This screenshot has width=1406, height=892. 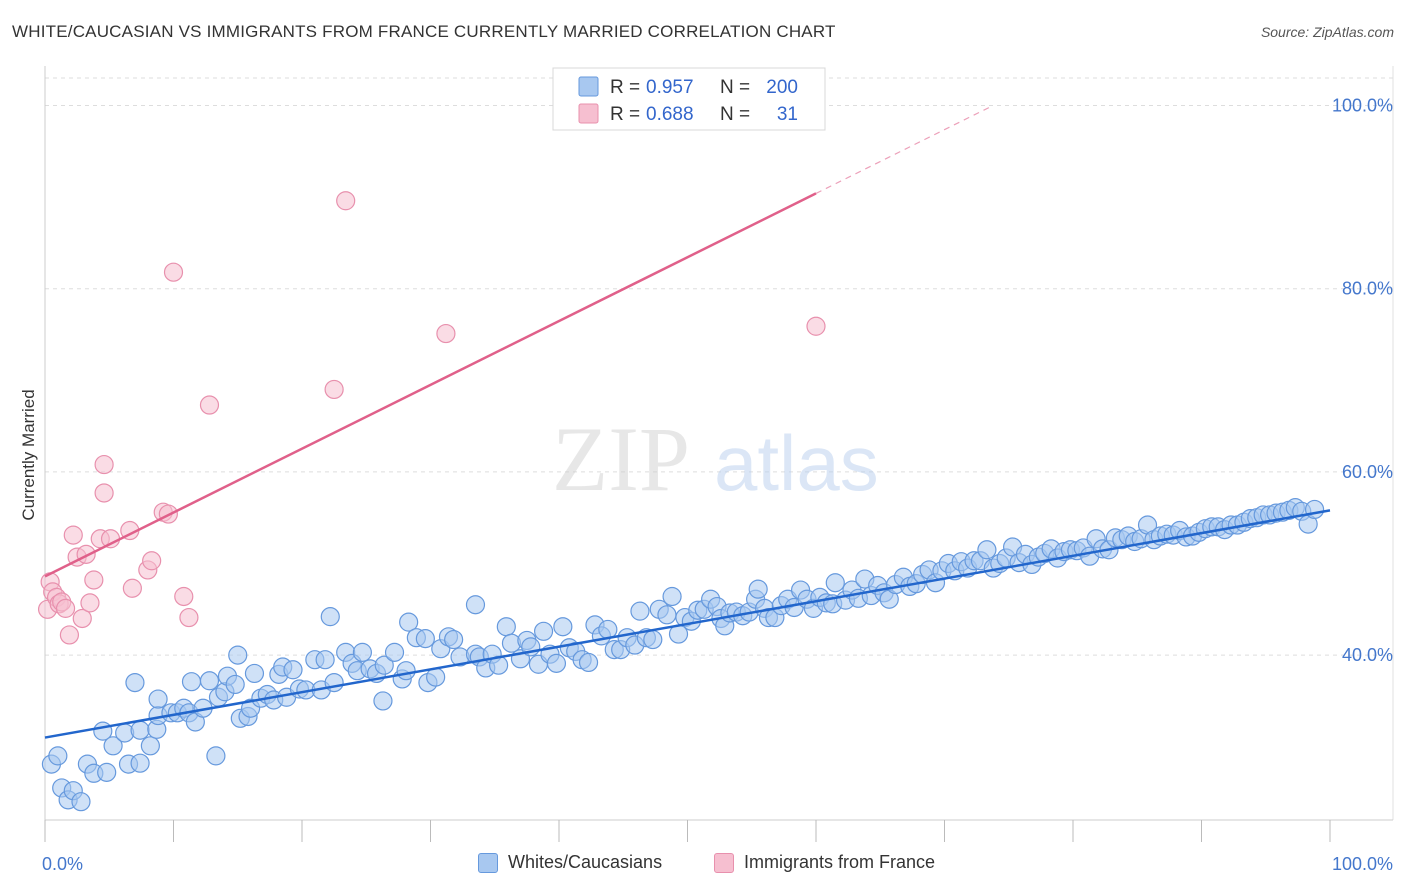 I want to click on x-tick-label-min: 0.0%, so click(x=62, y=864).